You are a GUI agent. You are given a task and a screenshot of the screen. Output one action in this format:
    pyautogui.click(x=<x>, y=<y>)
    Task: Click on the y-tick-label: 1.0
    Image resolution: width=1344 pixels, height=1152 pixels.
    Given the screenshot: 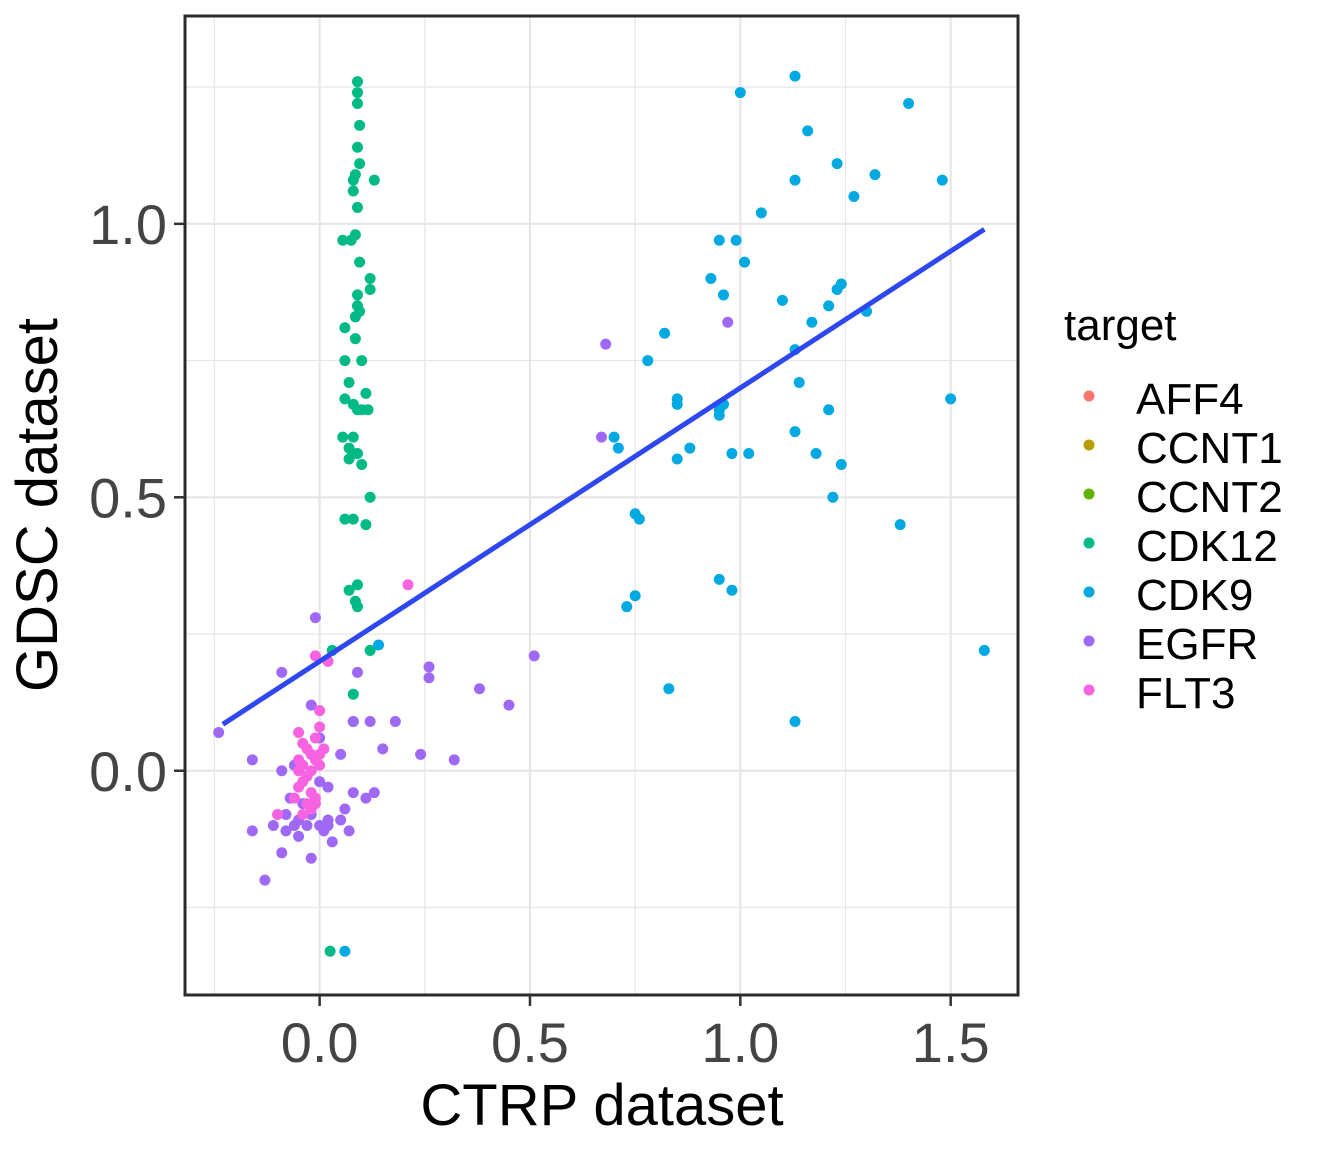 What is the action you would take?
    pyautogui.click(x=128, y=224)
    